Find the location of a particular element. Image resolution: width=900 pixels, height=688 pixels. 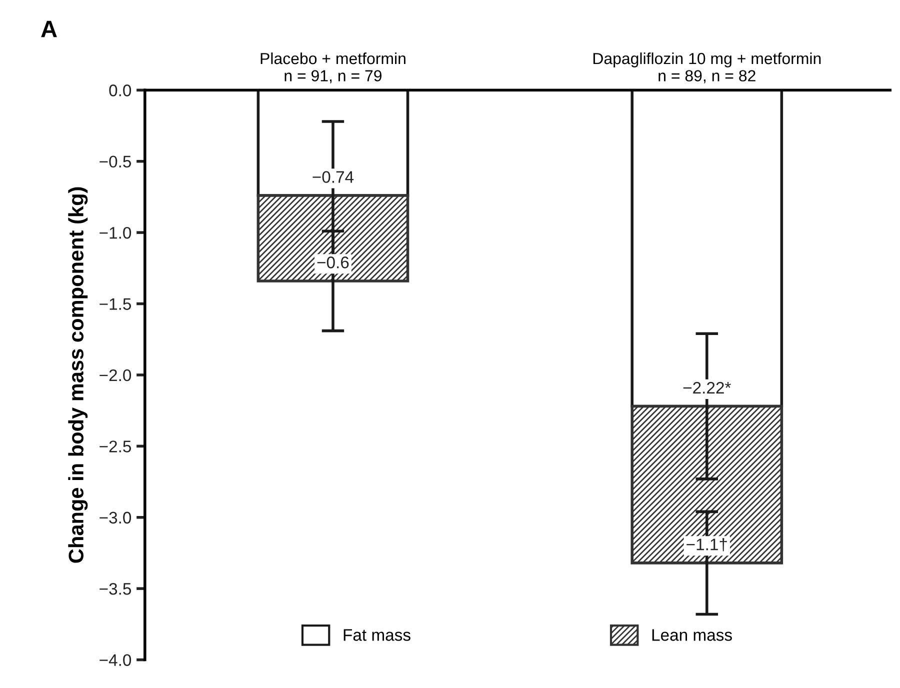

y-tick-label: −2.5 is located at coordinates (116, 446).